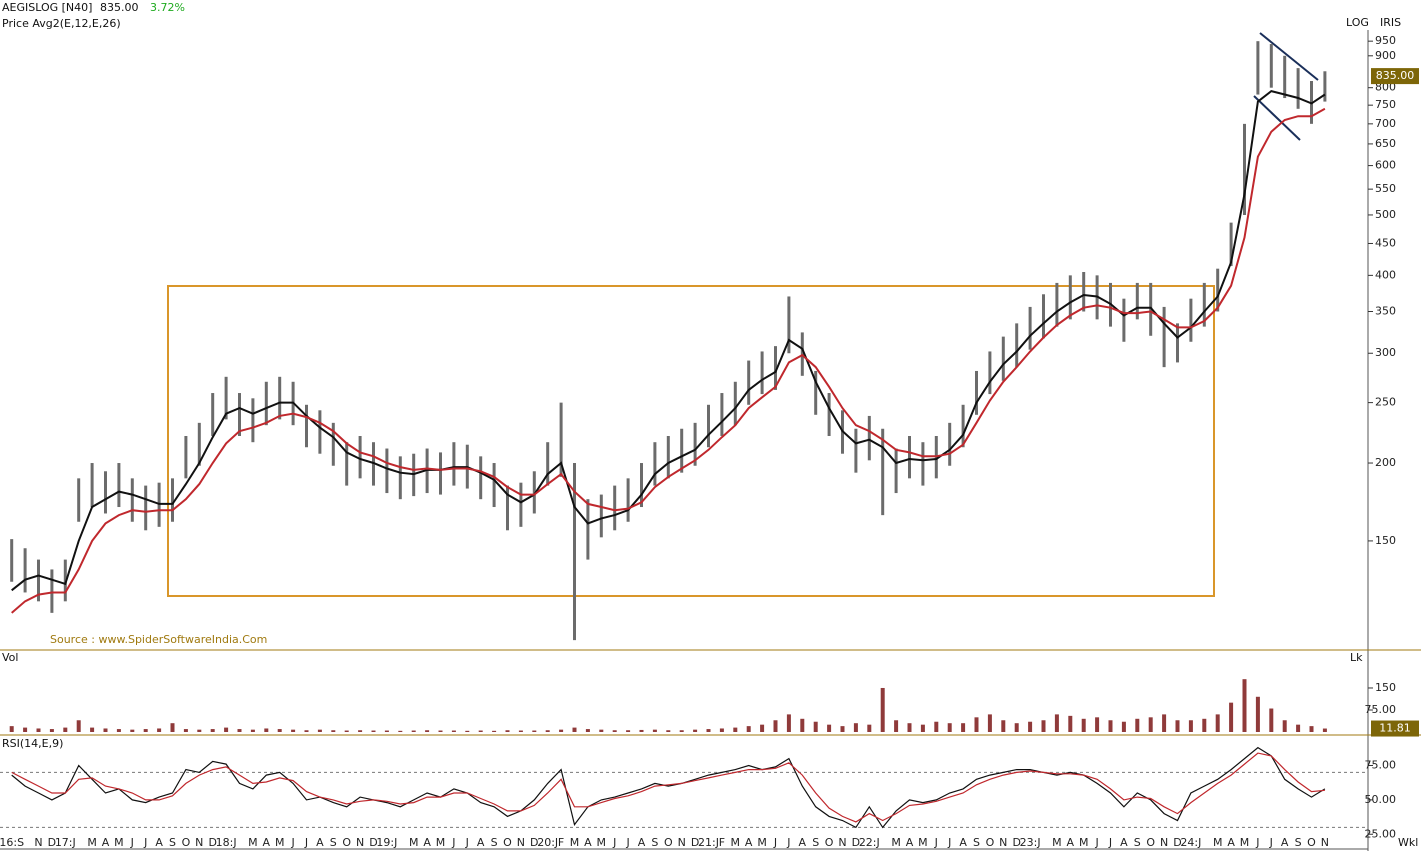  Describe the element at coordinates (1190, 842) in the screenshot. I see `x-tick-label: 24:J` at that location.